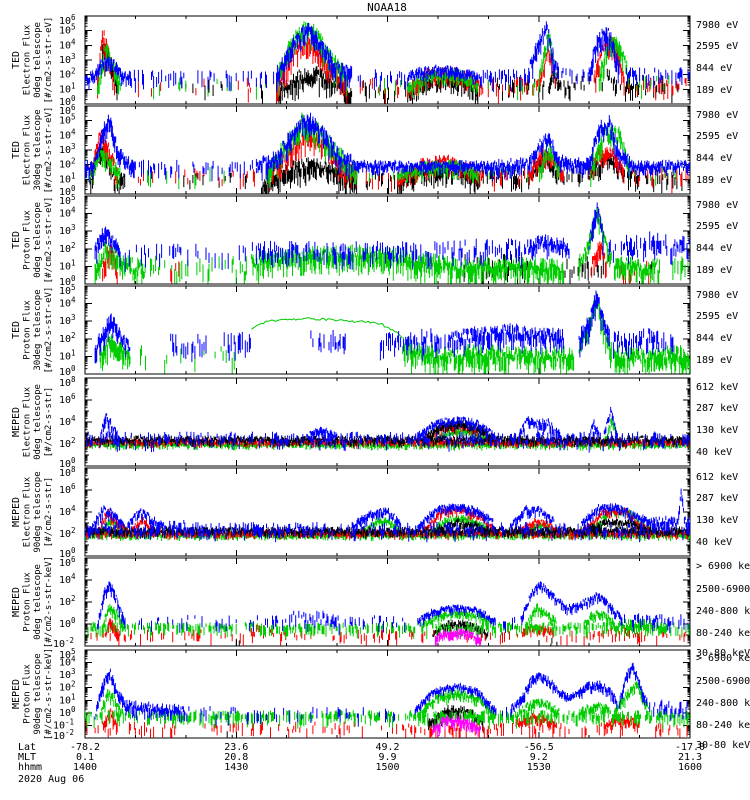 This screenshot has height=800, width=750. I want to click on y-tick-exponent: 3, so click(73, 56).